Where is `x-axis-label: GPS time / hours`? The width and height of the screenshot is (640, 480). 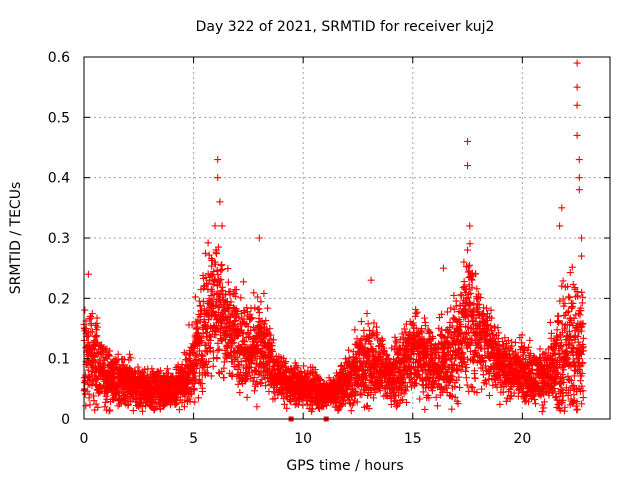
x-axis-label: GPS time / hours is located at coordinates (344, 466).